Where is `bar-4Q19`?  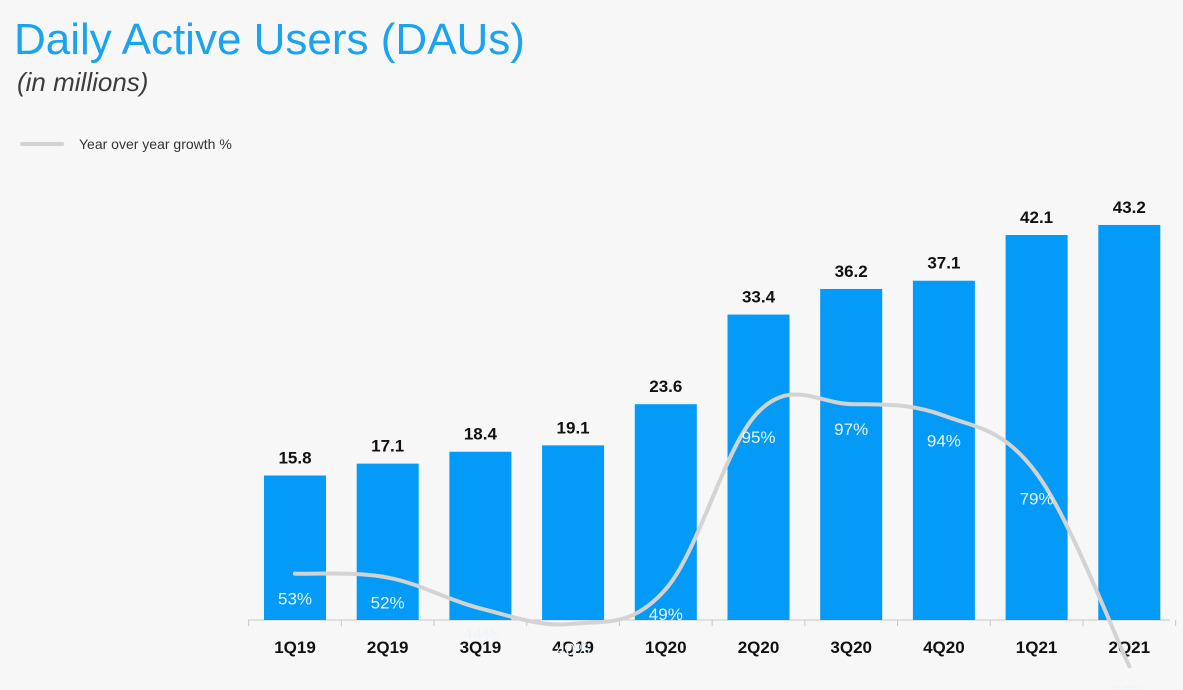 bar-4Q19 is located at coordinates (573, 532).